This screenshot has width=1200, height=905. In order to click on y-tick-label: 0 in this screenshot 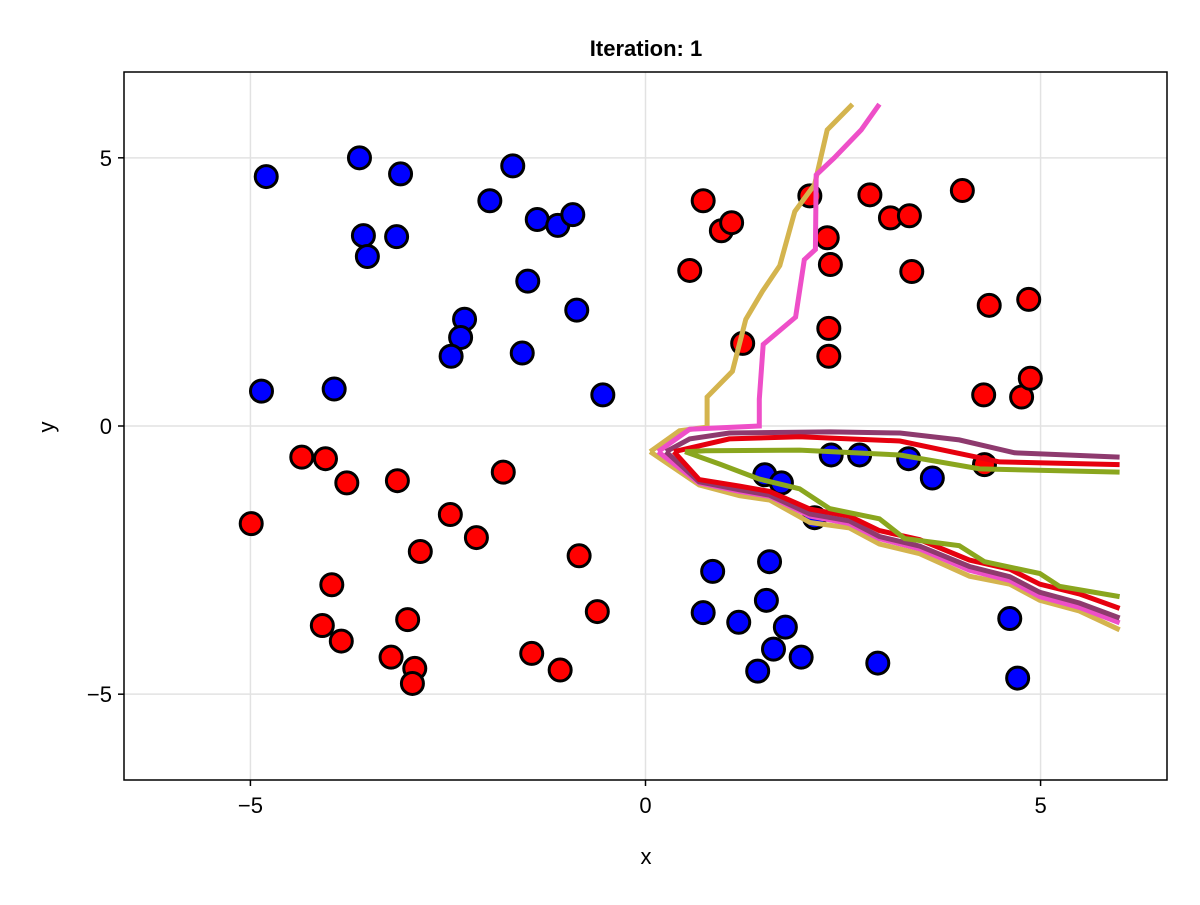, I will do `click(106, 426)`.